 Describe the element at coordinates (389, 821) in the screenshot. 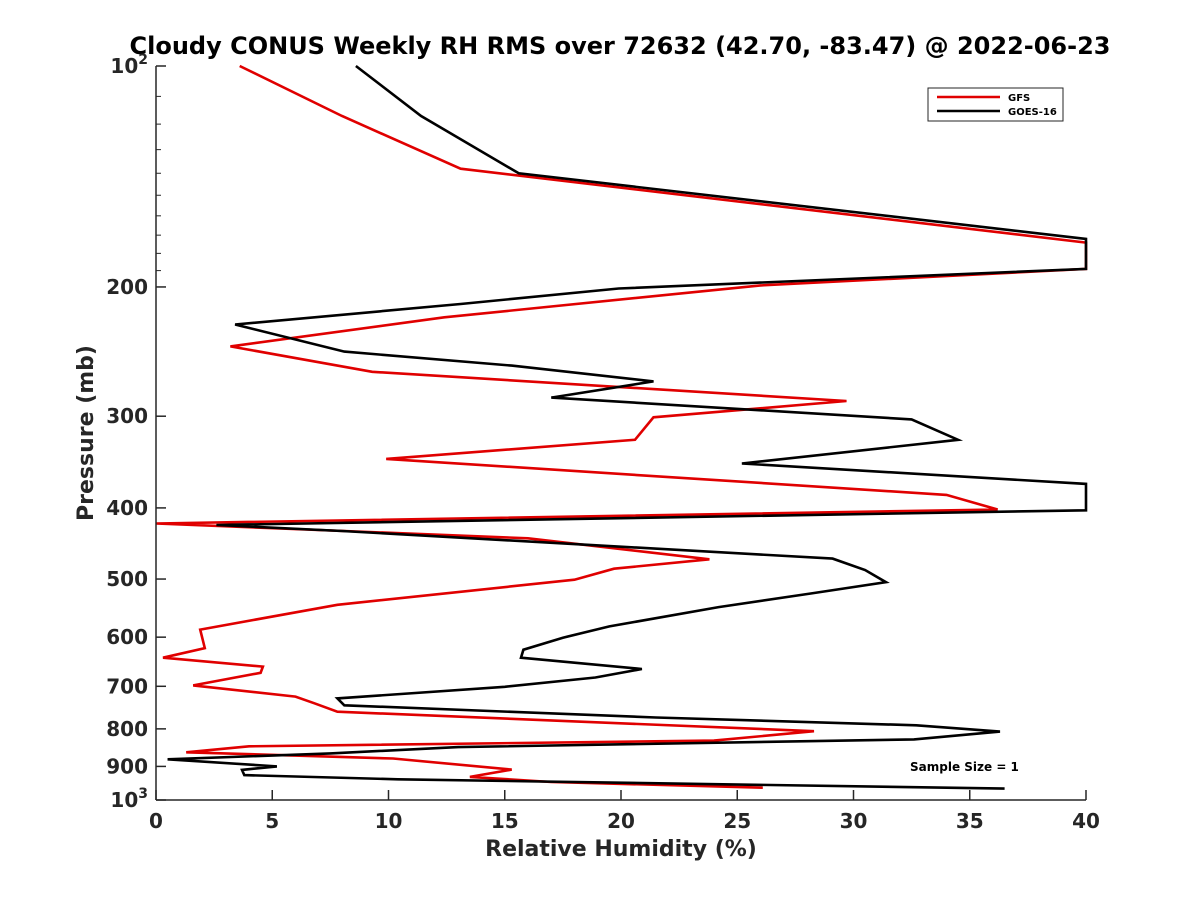

I see `x-tick-label-2: 10` at that location.